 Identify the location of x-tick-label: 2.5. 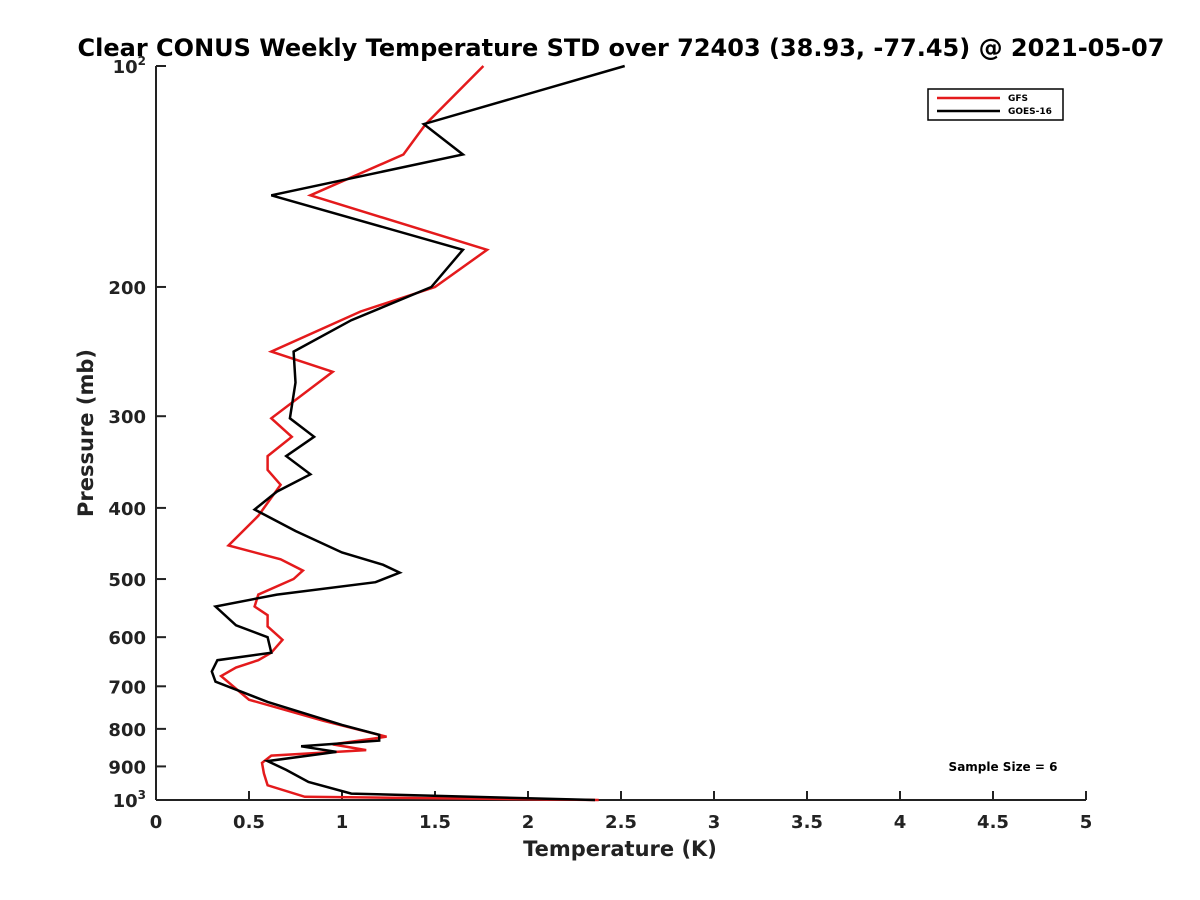
(621, 822).